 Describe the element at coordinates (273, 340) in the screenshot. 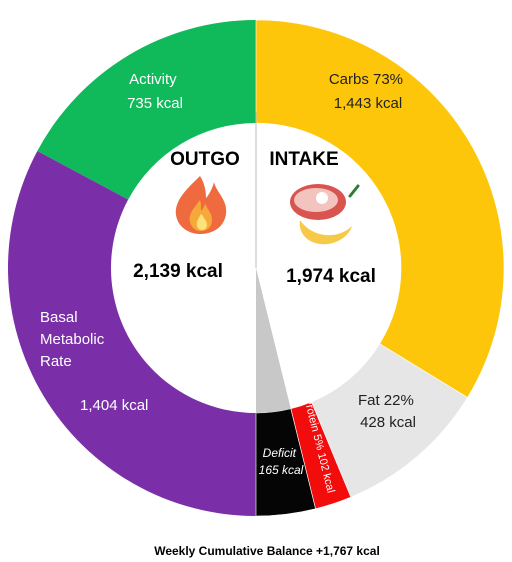

I see `inner-deficit-wedge` at that location.